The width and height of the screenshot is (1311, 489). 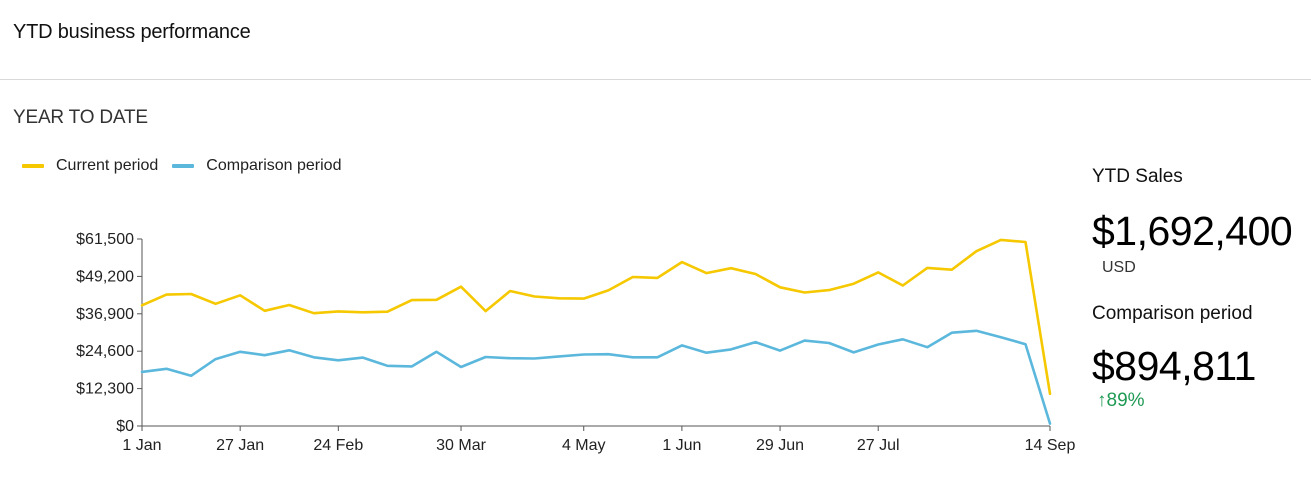 What do you see at coordinates (461, 445) in the screenshot?
I see `x-tick-label: 30 Mar` at bounding box center [461, 445].